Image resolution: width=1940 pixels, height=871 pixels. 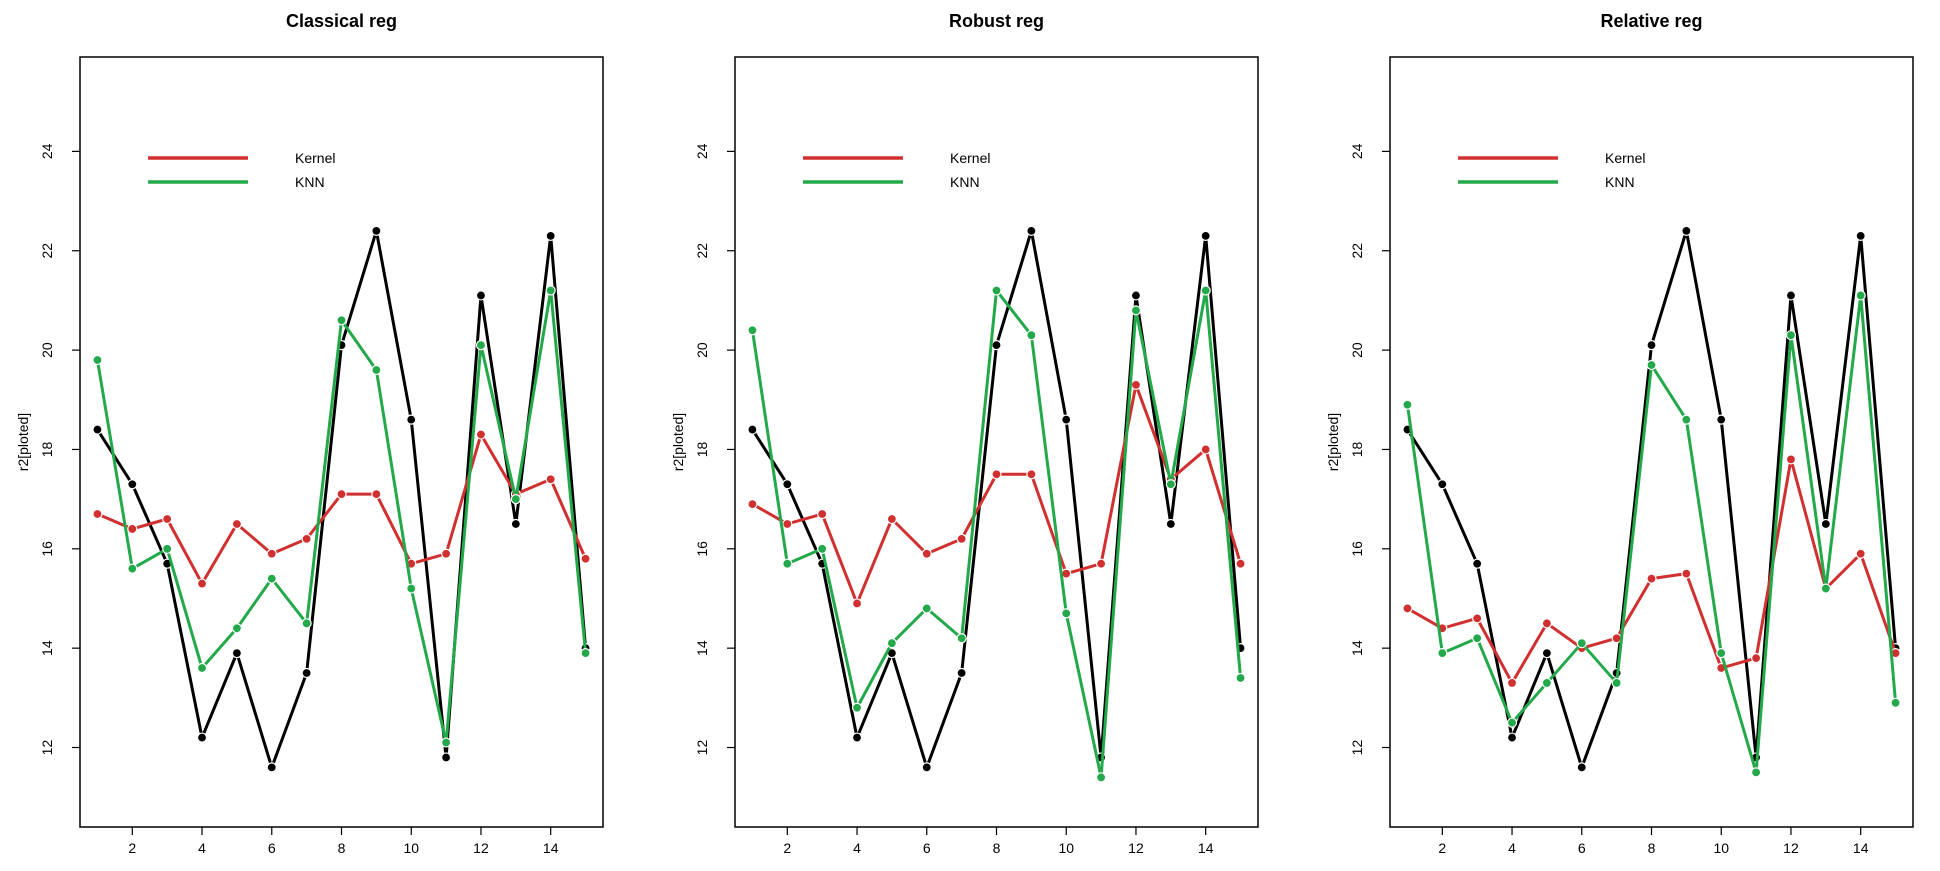 I want to click on y-tick-label: 18, so click(x=47, y=449).